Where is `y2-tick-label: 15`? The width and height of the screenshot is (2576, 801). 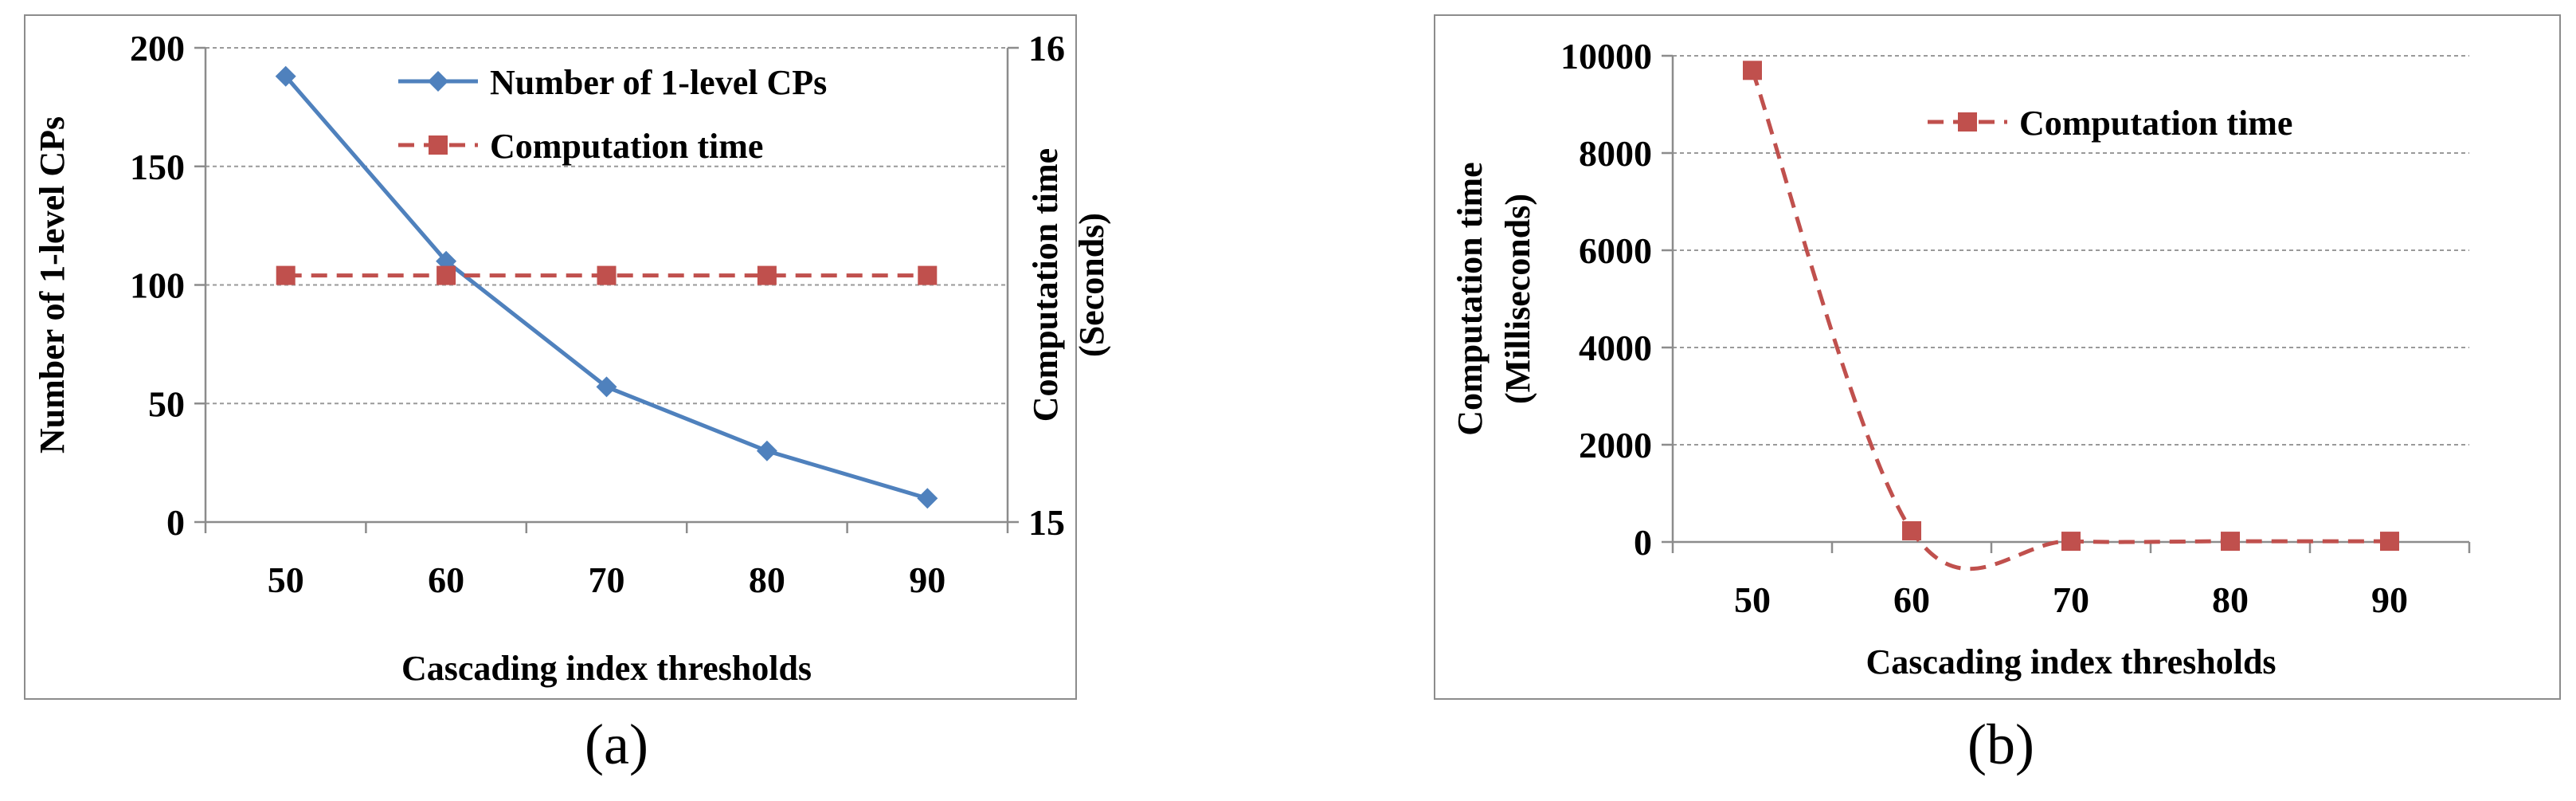
y2-tick-label: 15 is located at coordinates (1046, 522).